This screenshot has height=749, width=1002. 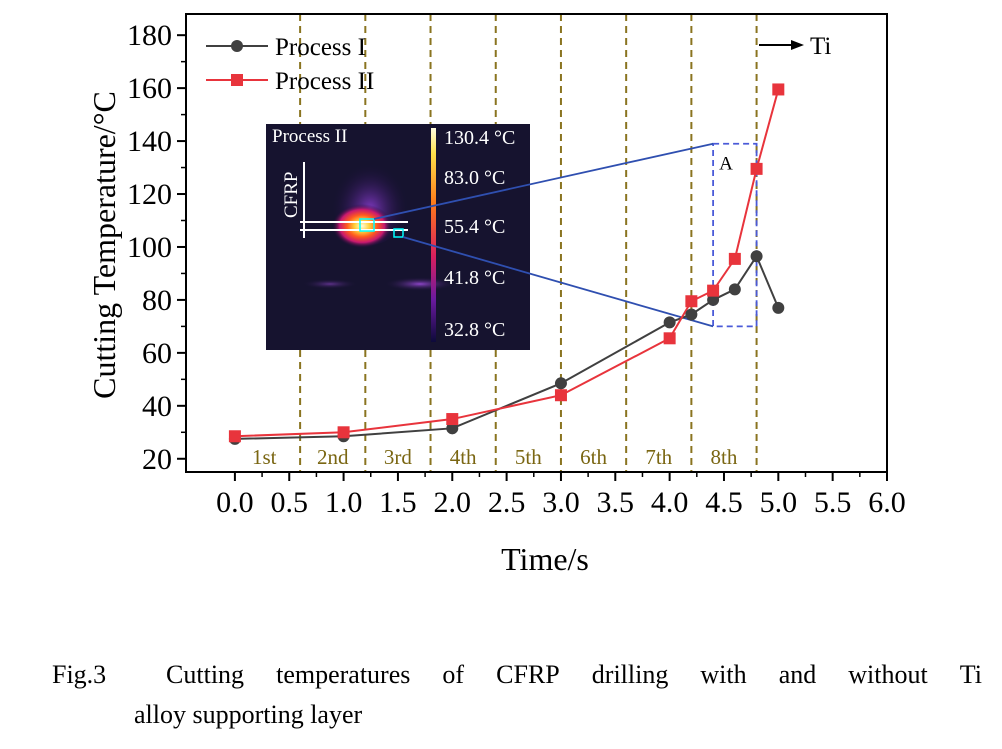 What do you see at coordinates (507, 502) in the screenshot?
I see `x-tick-label-6: 2.5` at bounding box center [507, 502].